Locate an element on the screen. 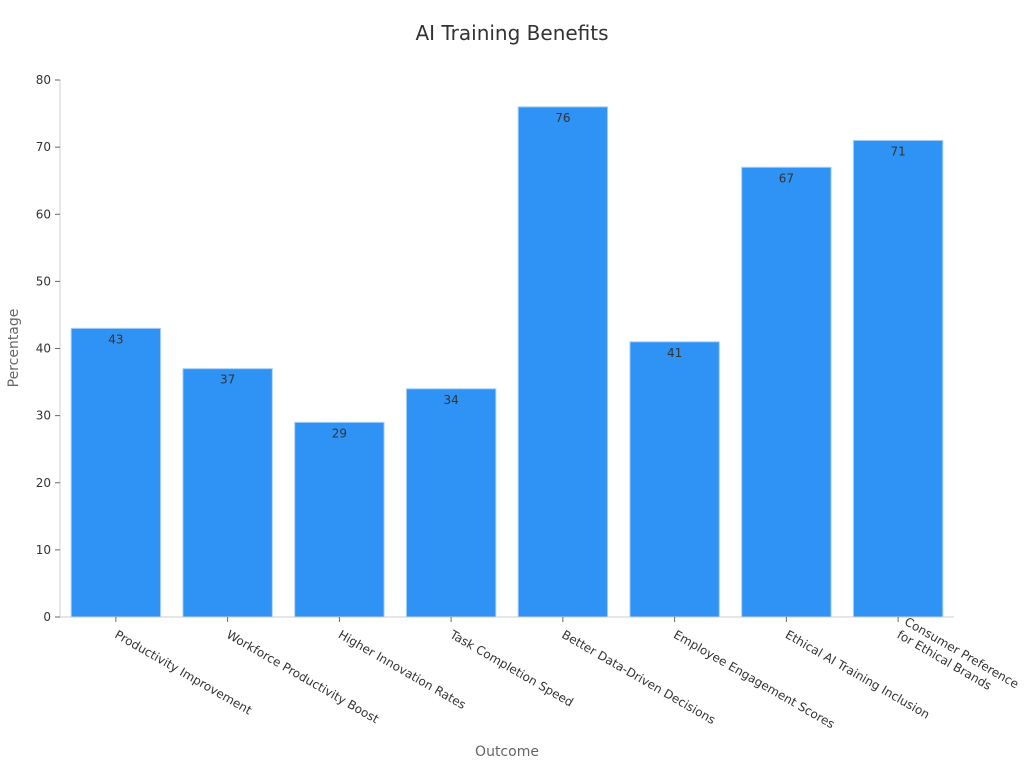  data-label: 41 is located at coordinates (674, 353).